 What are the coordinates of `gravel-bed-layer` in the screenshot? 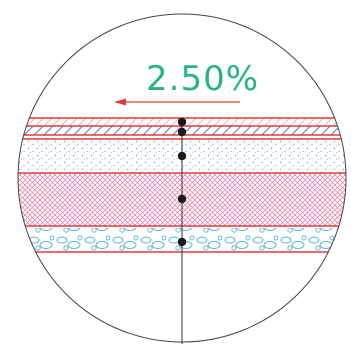 It's located at (182, 240).